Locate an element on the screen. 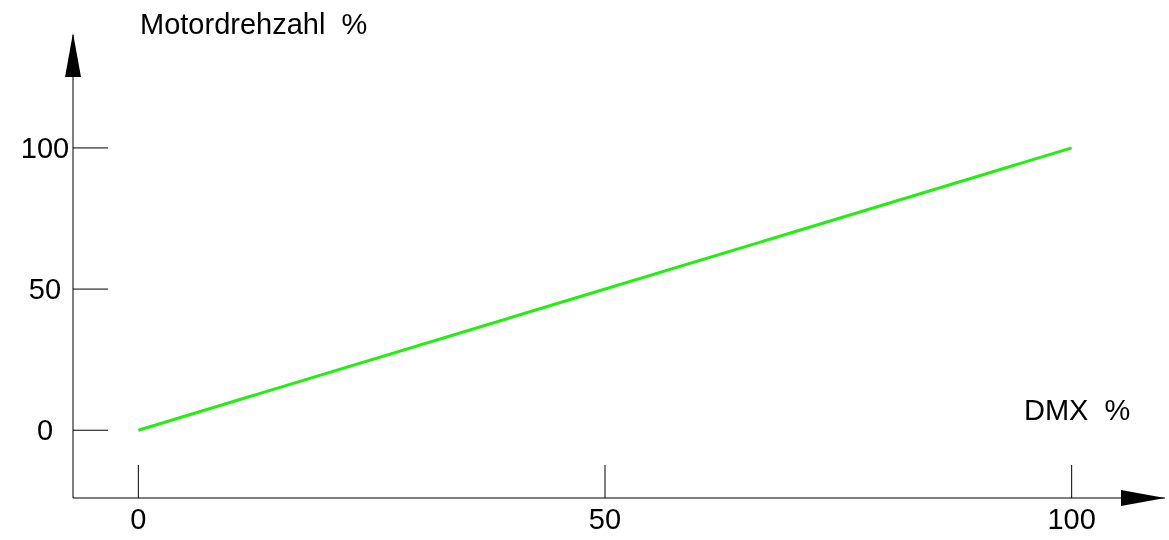  y-tick-label: 100 is located at coordinates (45, 147).